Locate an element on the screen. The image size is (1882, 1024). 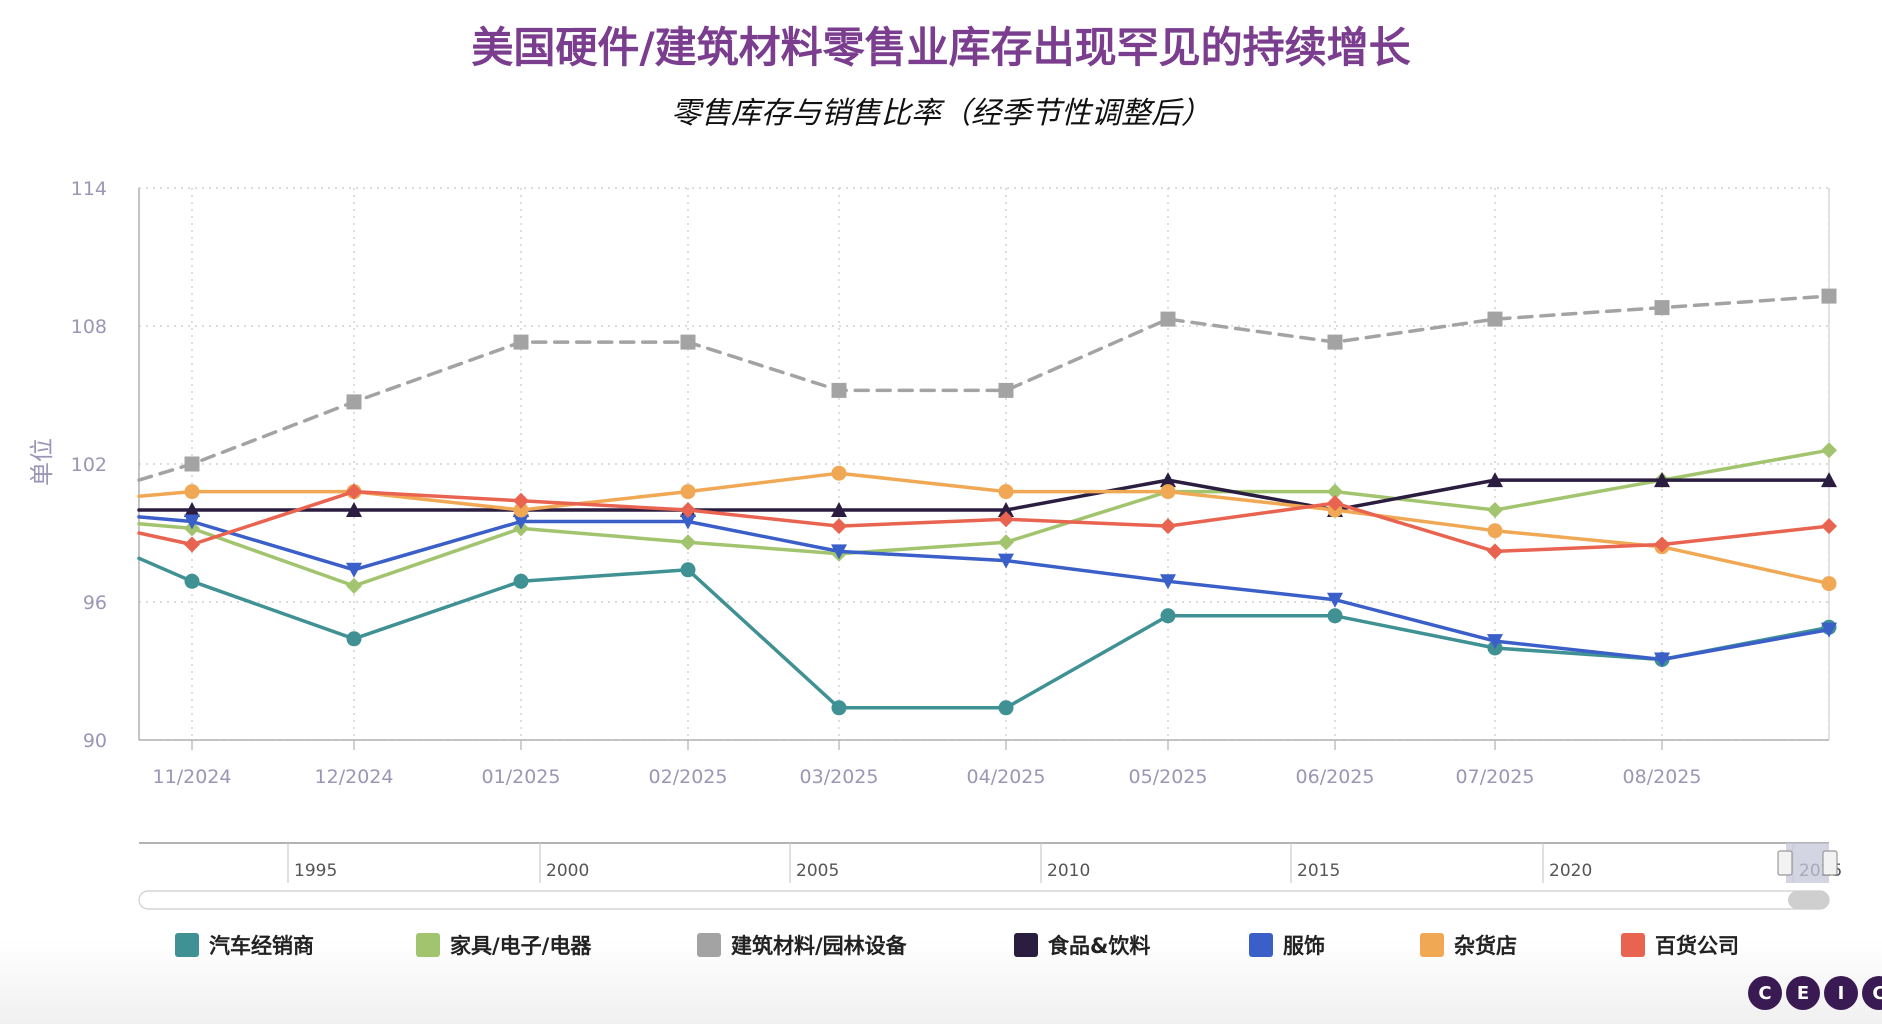
x-tick-label: 05/2025 is located at coordinates (1168, 777).